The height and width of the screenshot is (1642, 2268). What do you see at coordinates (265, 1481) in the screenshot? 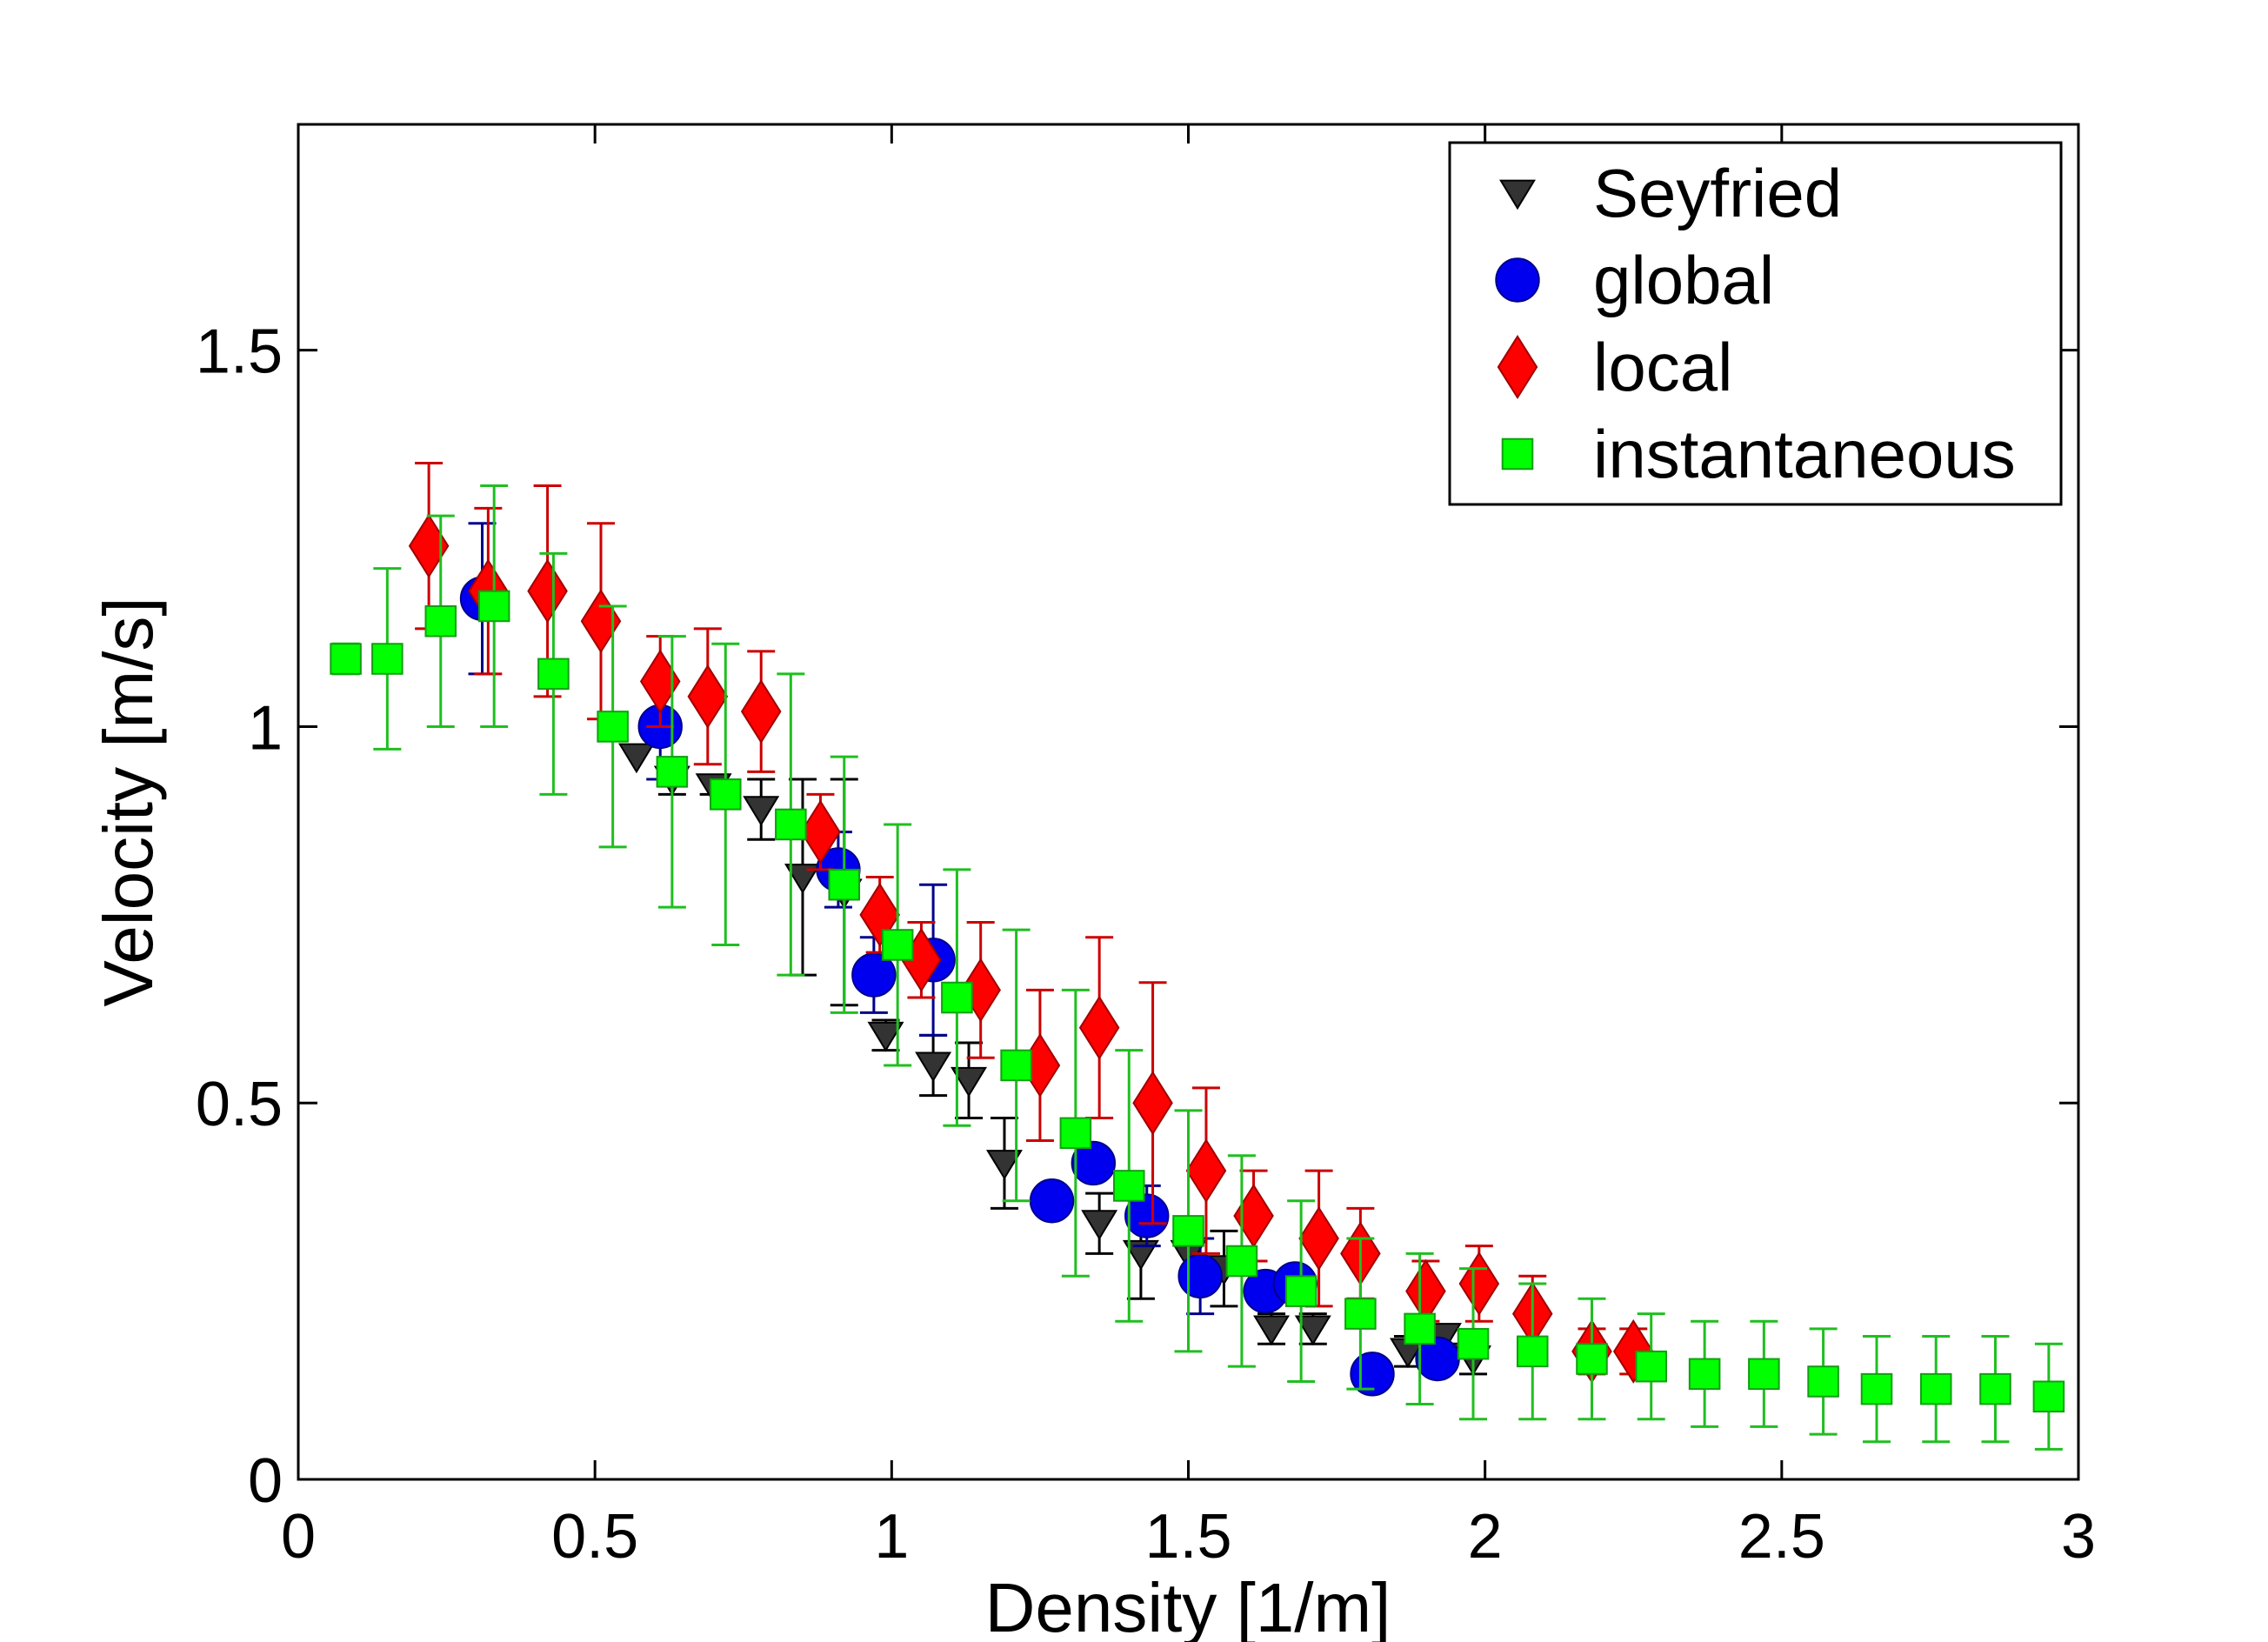
I see `y-tick-label: 0` at bounding box center [265, 1481].